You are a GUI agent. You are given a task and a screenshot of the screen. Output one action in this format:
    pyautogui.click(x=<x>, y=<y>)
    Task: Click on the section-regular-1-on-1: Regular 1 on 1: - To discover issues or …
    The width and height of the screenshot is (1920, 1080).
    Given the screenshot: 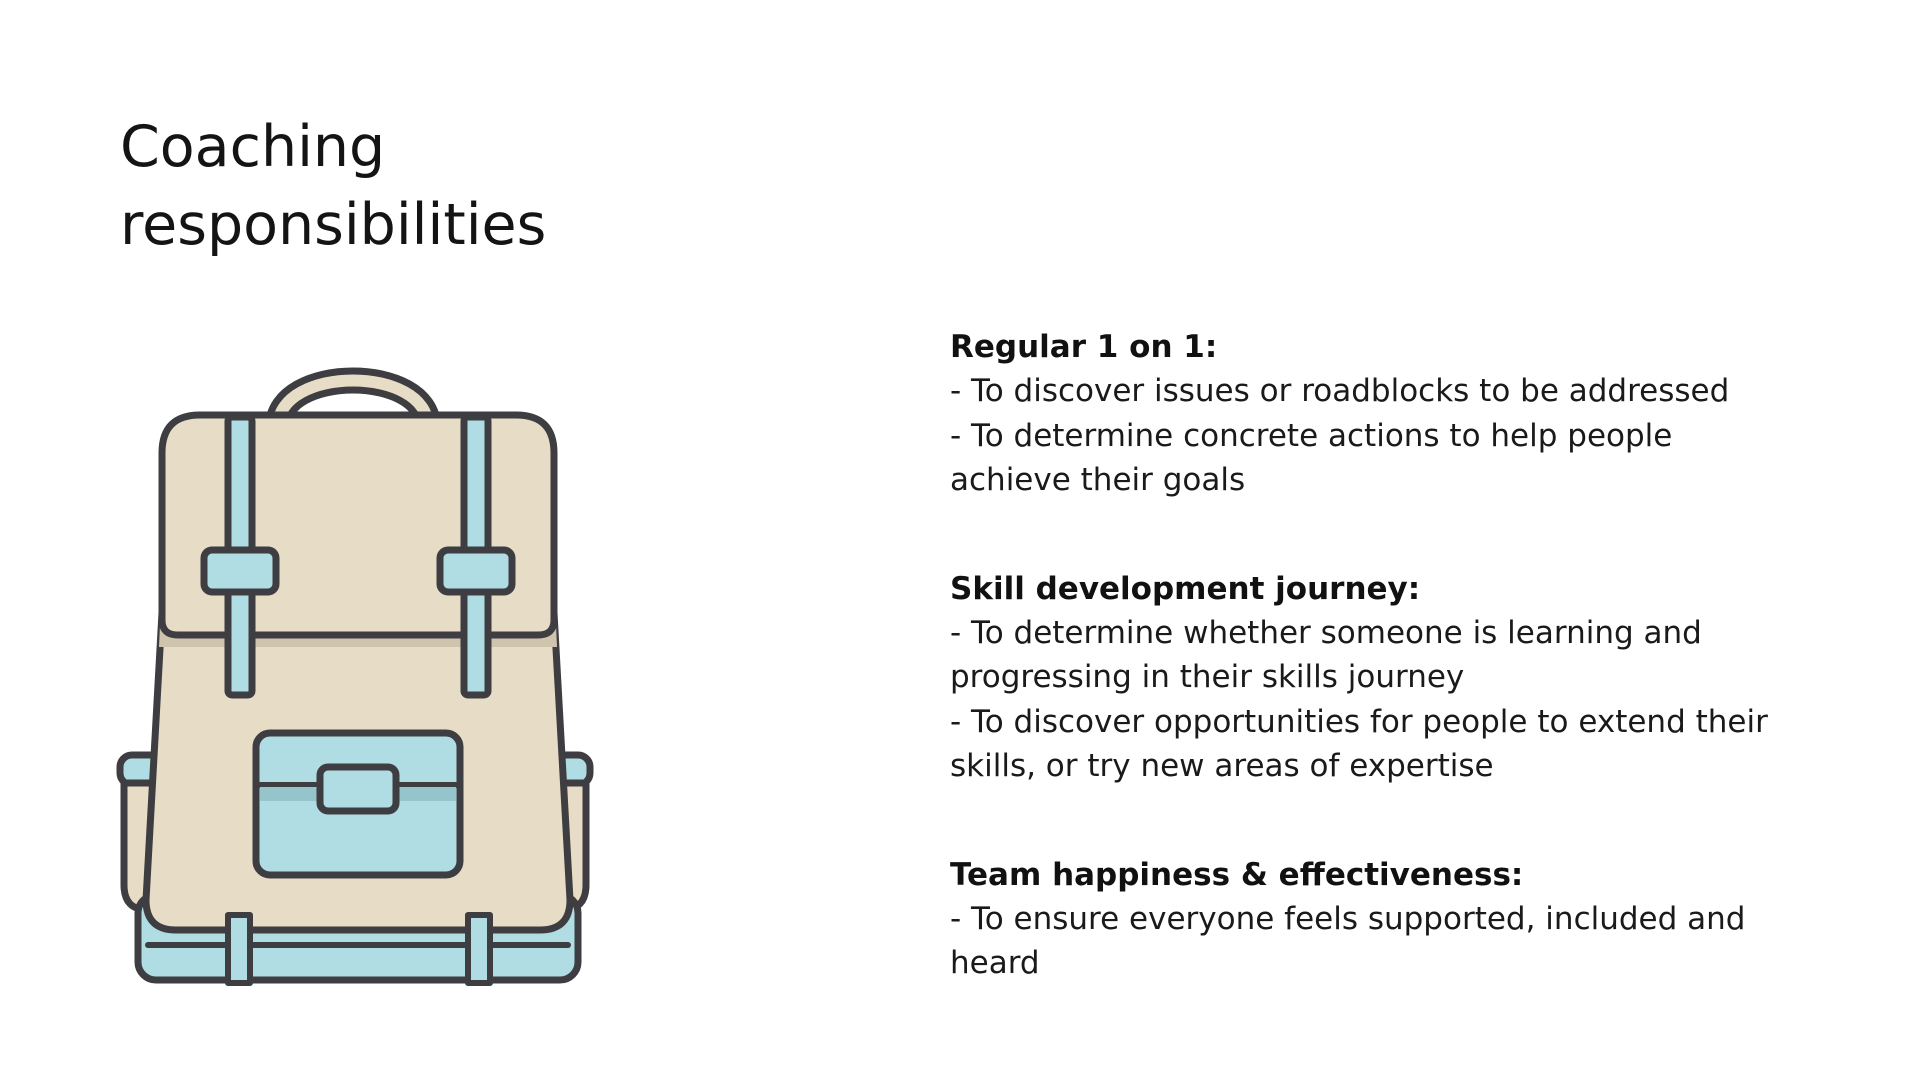 What is the action you would take?
    pyautogui.click(x=1400, y=414)
    